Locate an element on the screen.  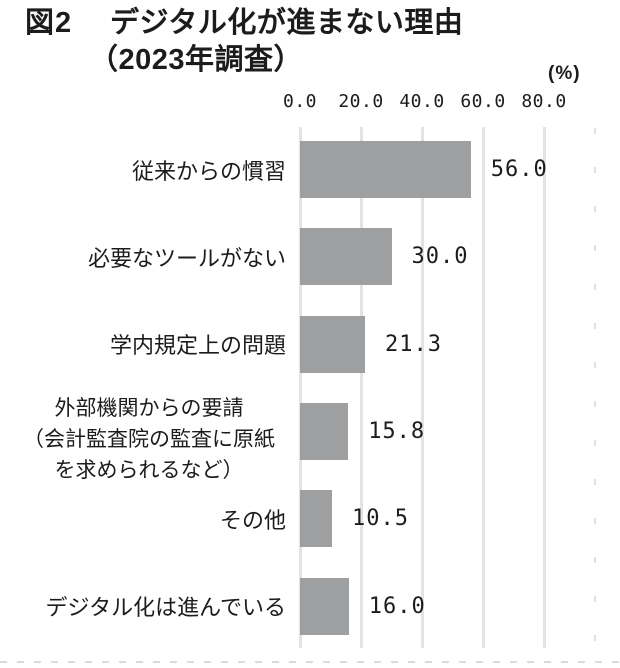
category-label-line: 外部機関からの要請 is located at coordinates (149, 408).